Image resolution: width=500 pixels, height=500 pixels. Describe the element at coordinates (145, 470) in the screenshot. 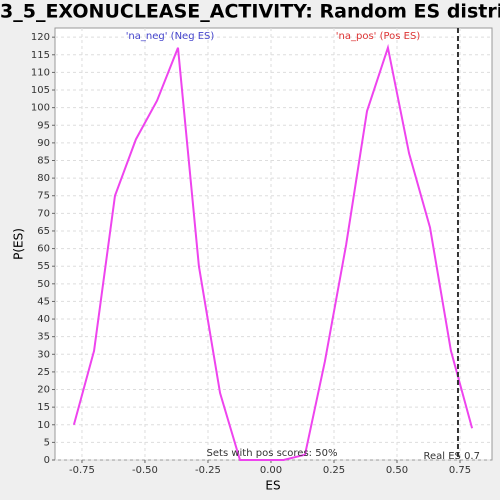

I see `x-tick-label: -0.50` at that location.